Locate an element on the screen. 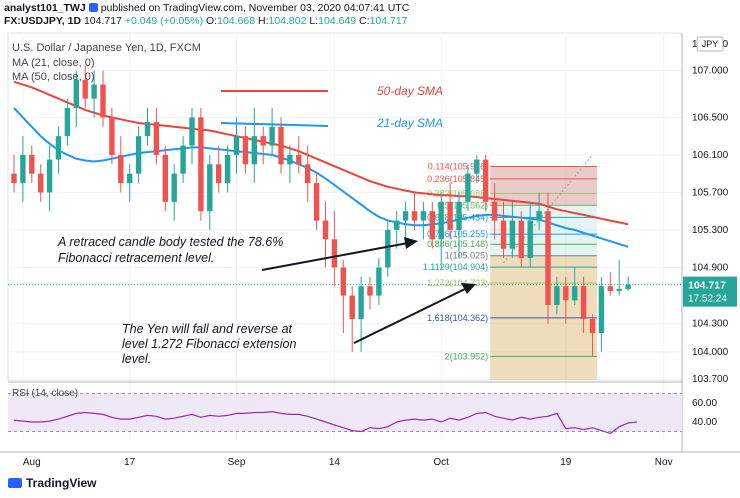 The height and width of the screenshot is (498, 740). footer-brand: TradingView is located at coordinates (61, 483).